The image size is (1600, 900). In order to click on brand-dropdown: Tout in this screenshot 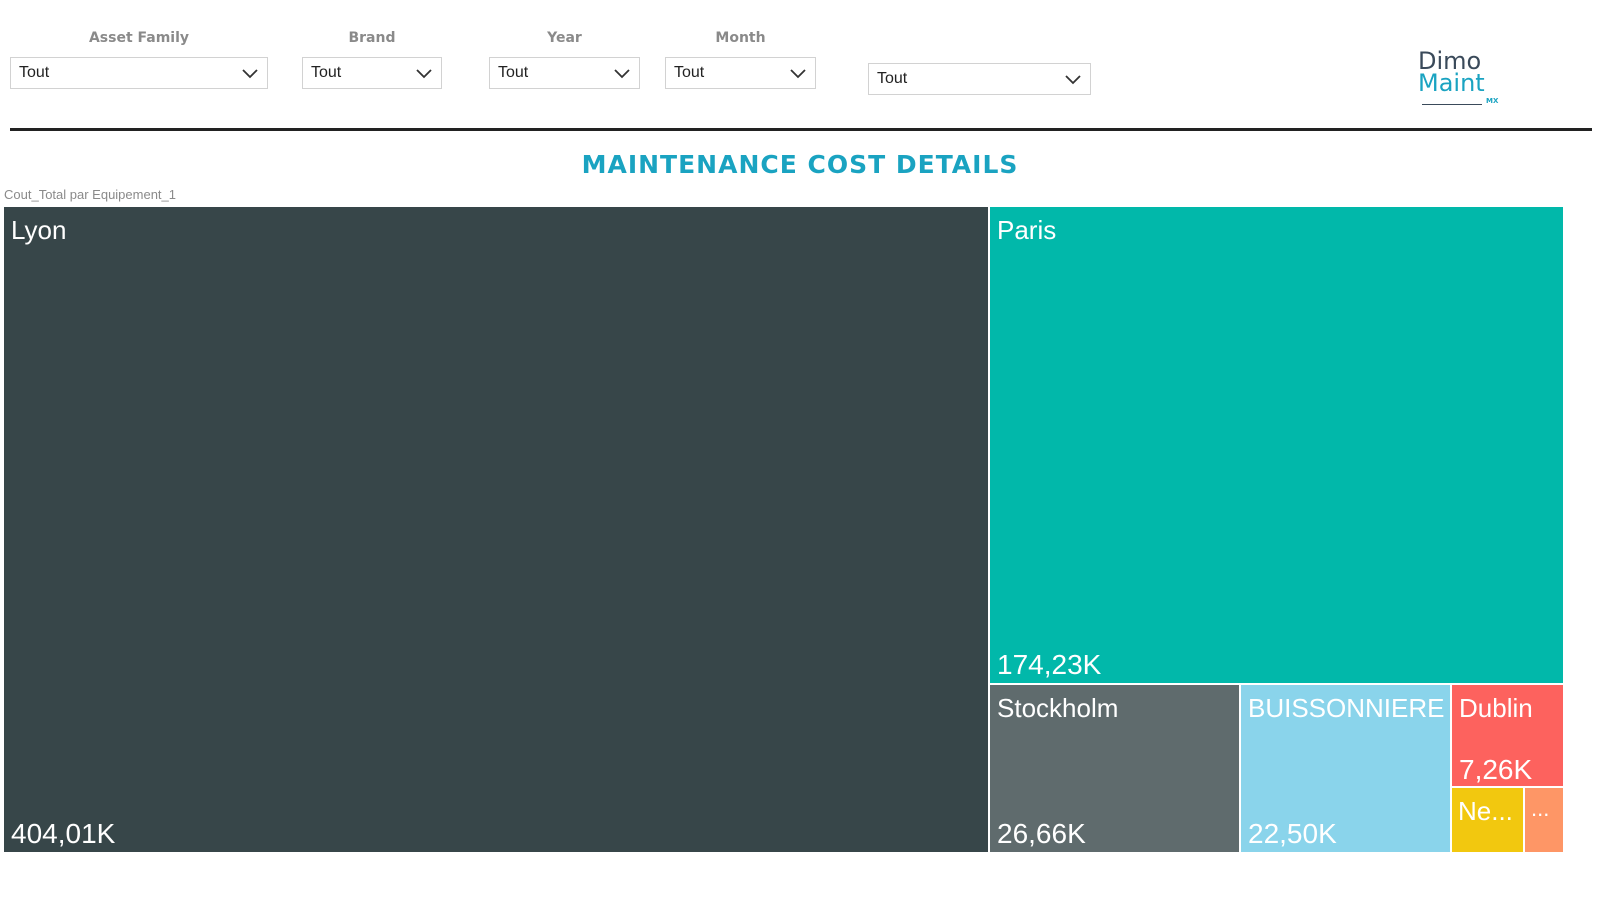, I will do `click(372, 73)`.